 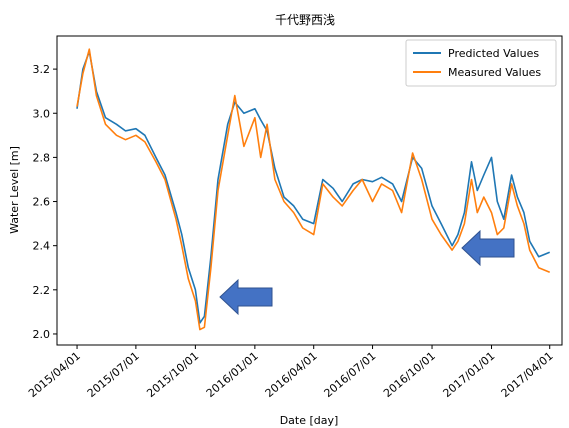 I want to click on x-tick-label: 2017/04/01, so click(x=527, y=374).